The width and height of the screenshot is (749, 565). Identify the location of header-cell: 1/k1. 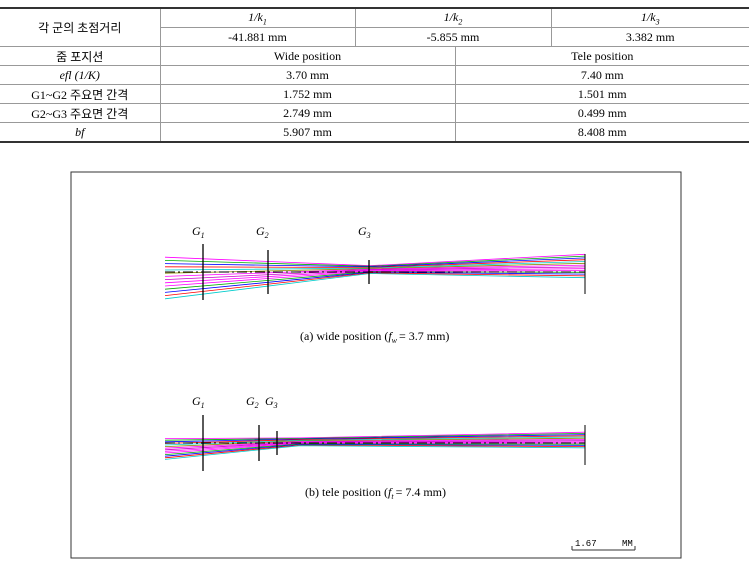
(257, 17).